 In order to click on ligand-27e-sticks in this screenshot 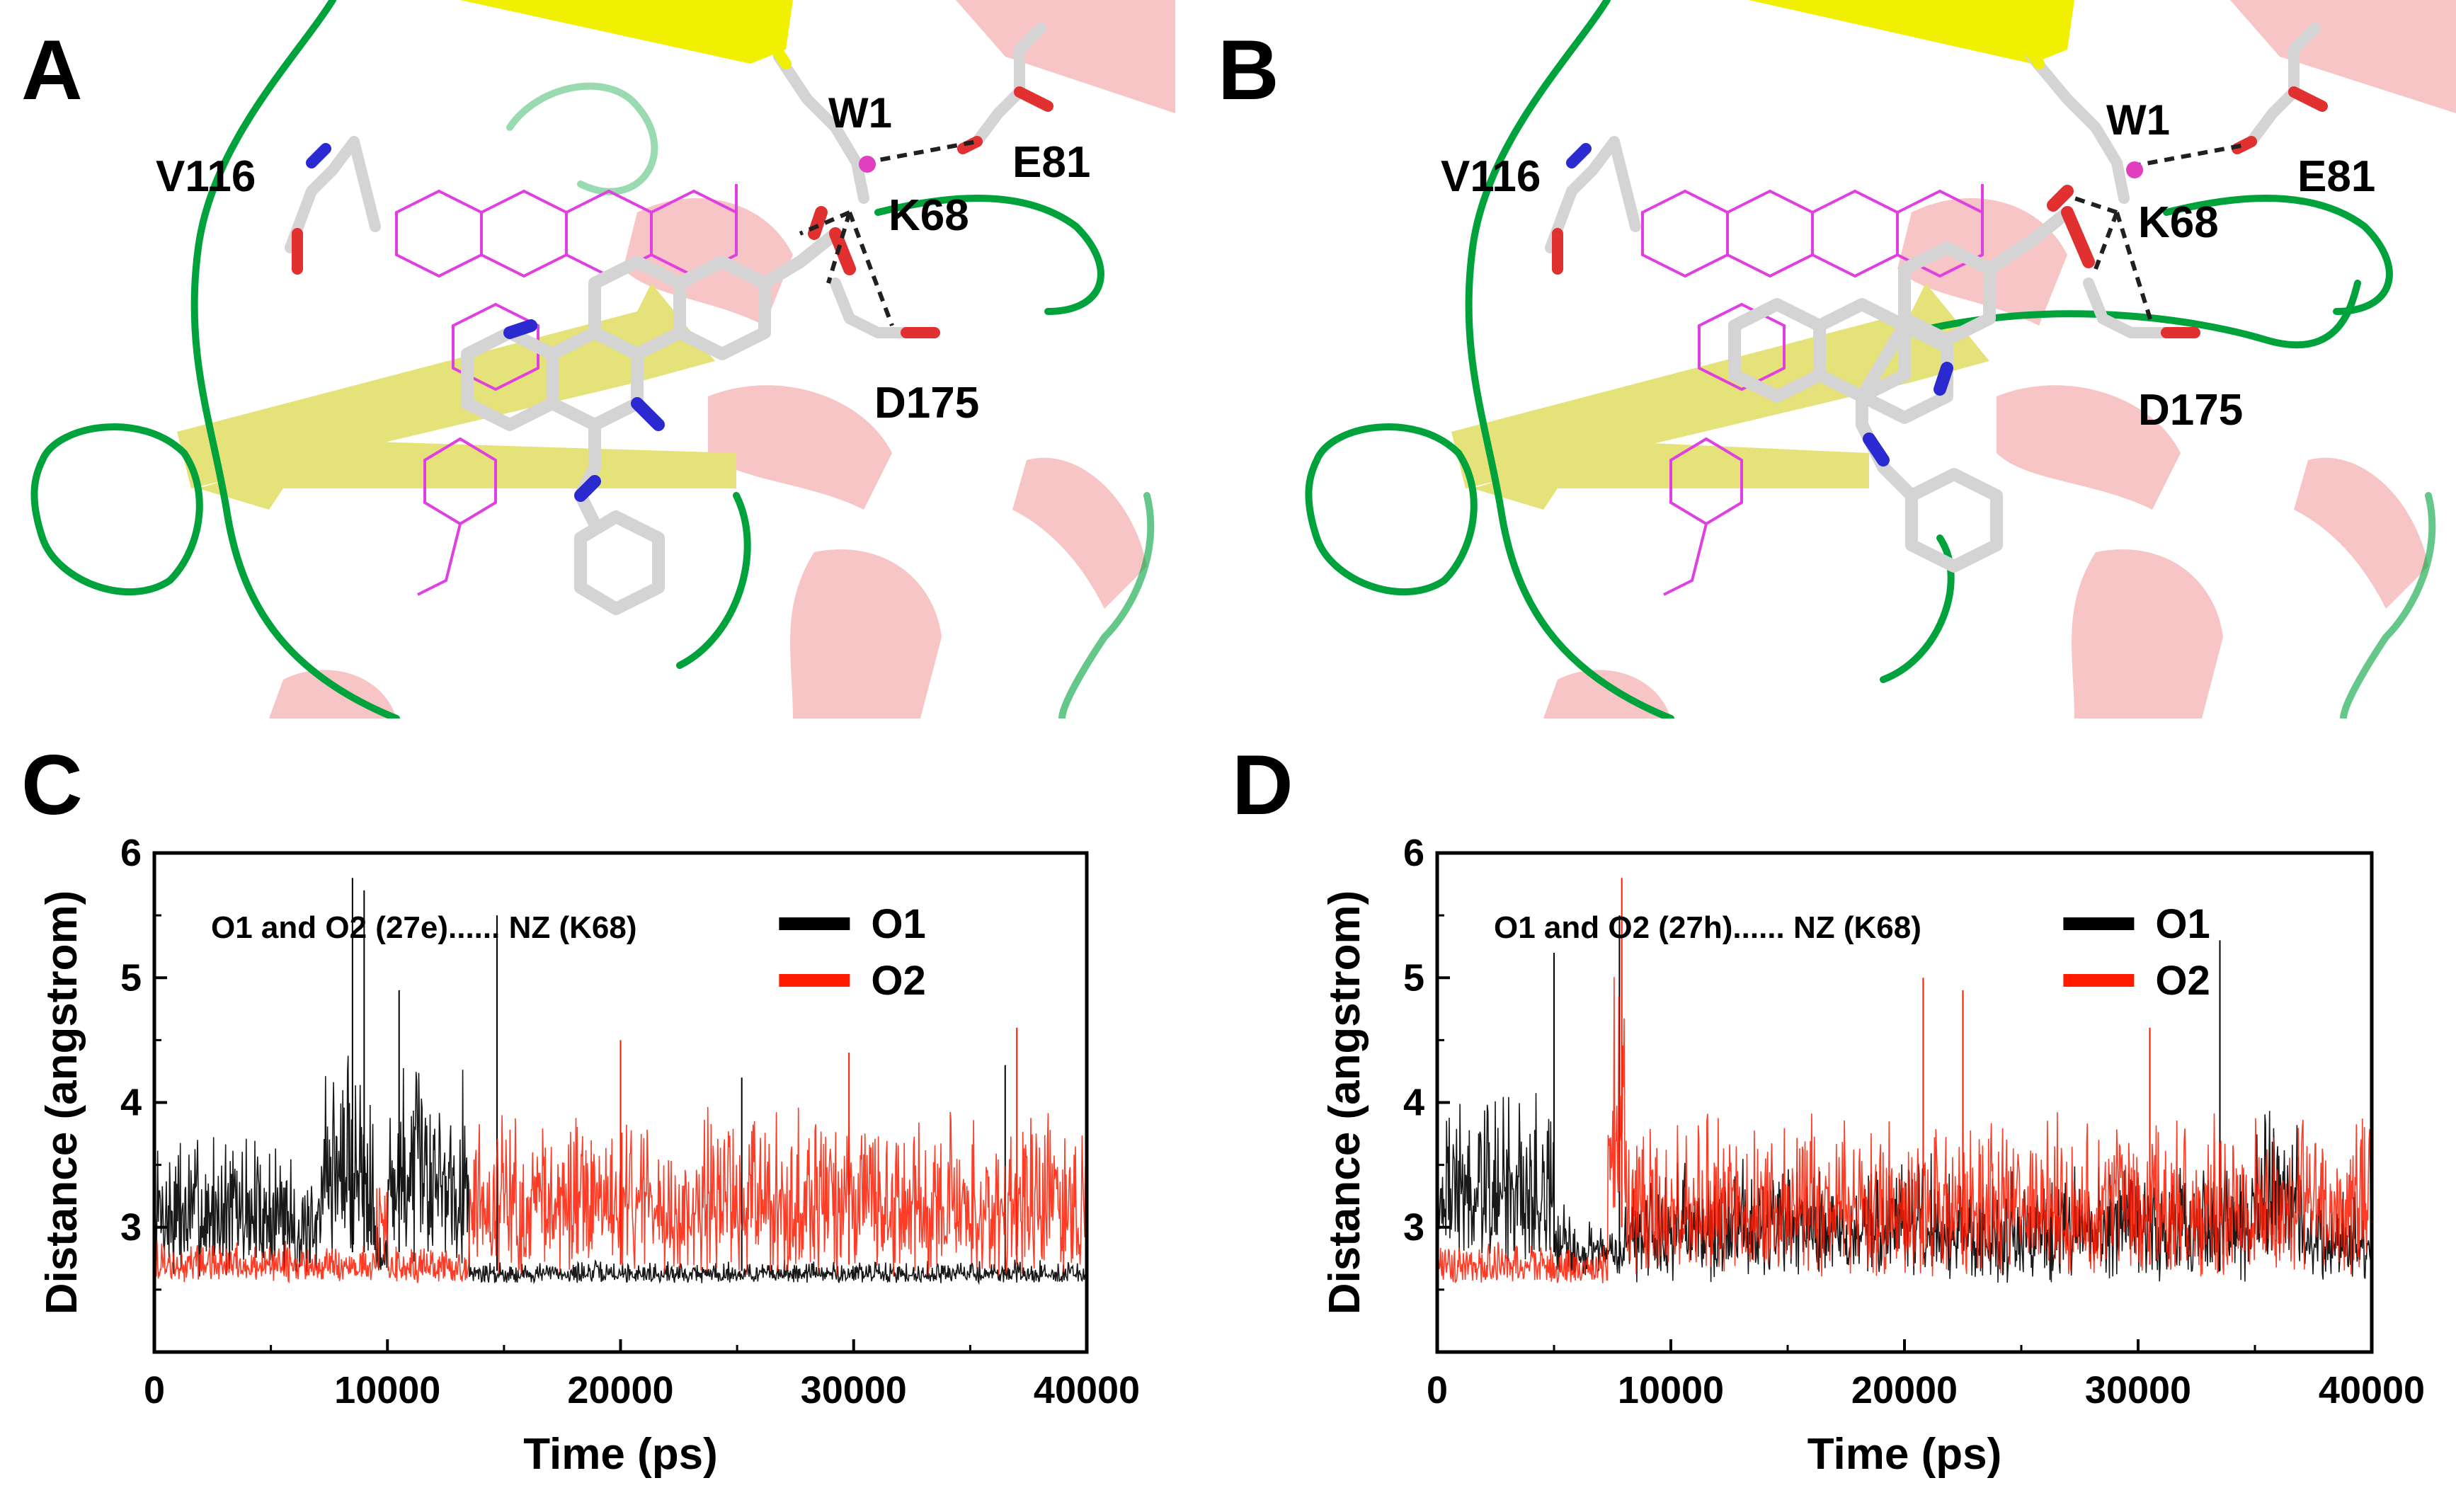, I will do `click(658, 410)`.